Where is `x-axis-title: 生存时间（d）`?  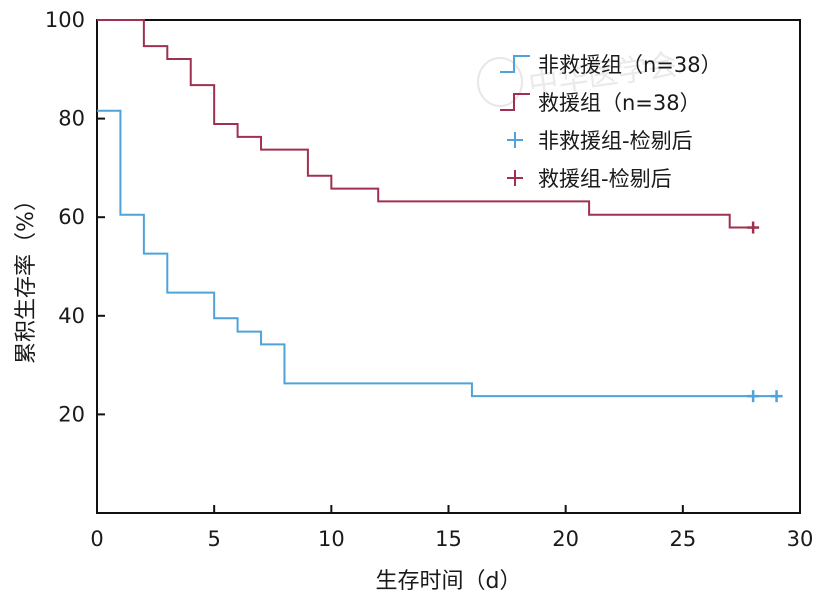 x-axis-title: 生存时间（d） is located at coordinates (449, 581).